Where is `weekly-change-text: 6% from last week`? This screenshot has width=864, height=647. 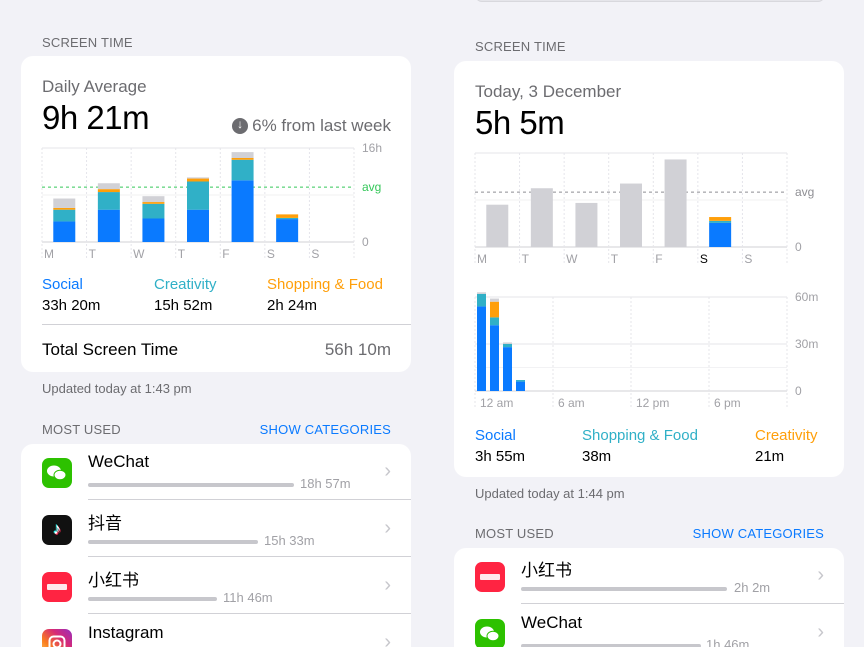
weekly-change-text: 6% from last week is located at coordinates (321, 125).